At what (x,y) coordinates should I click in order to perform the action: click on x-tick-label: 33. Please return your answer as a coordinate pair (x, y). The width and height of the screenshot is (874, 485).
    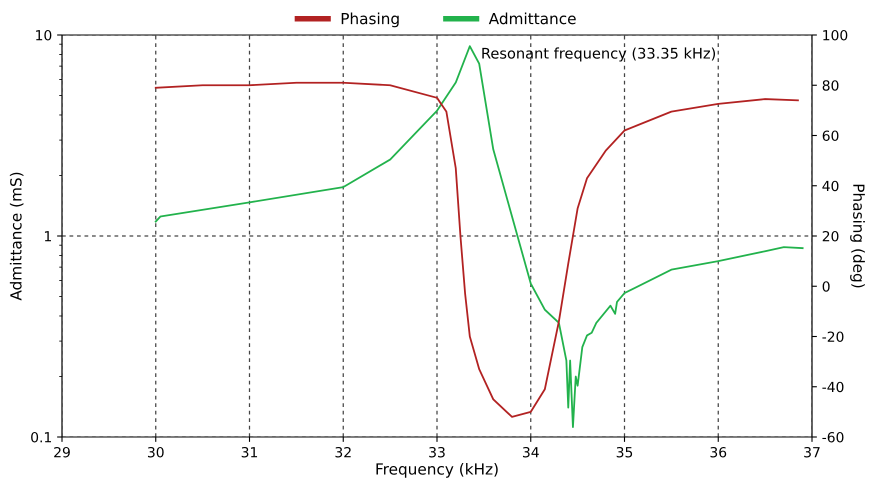
    Looking at the image, I should click on (437, 452).